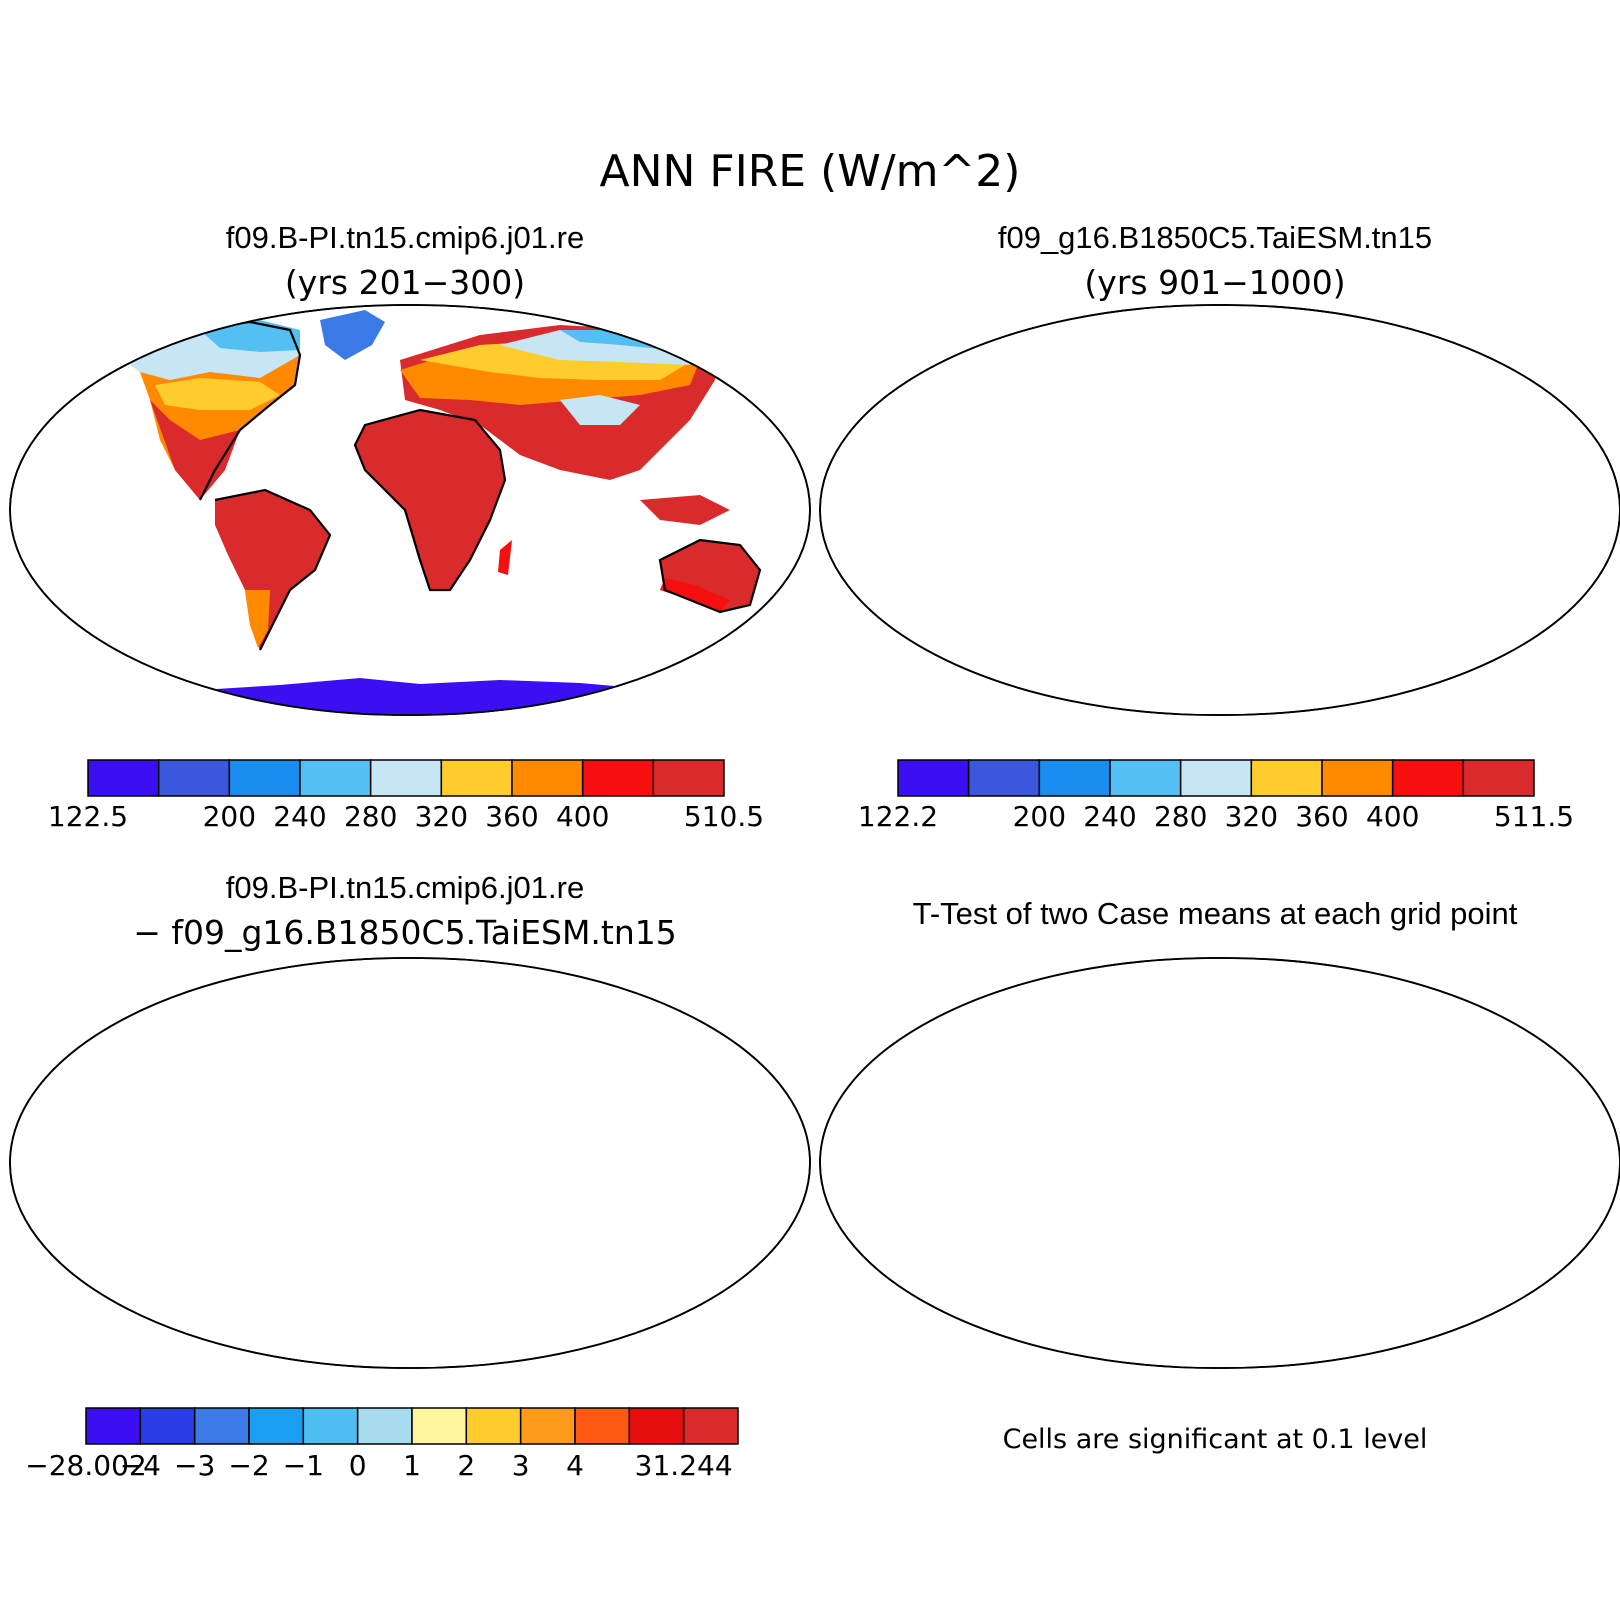 The width and height of the screenshot is (1620, 1620). I want to click on panel-case2-title: f09_g16.B1850C5.TaiESM.tn15, so click(1215, 237).